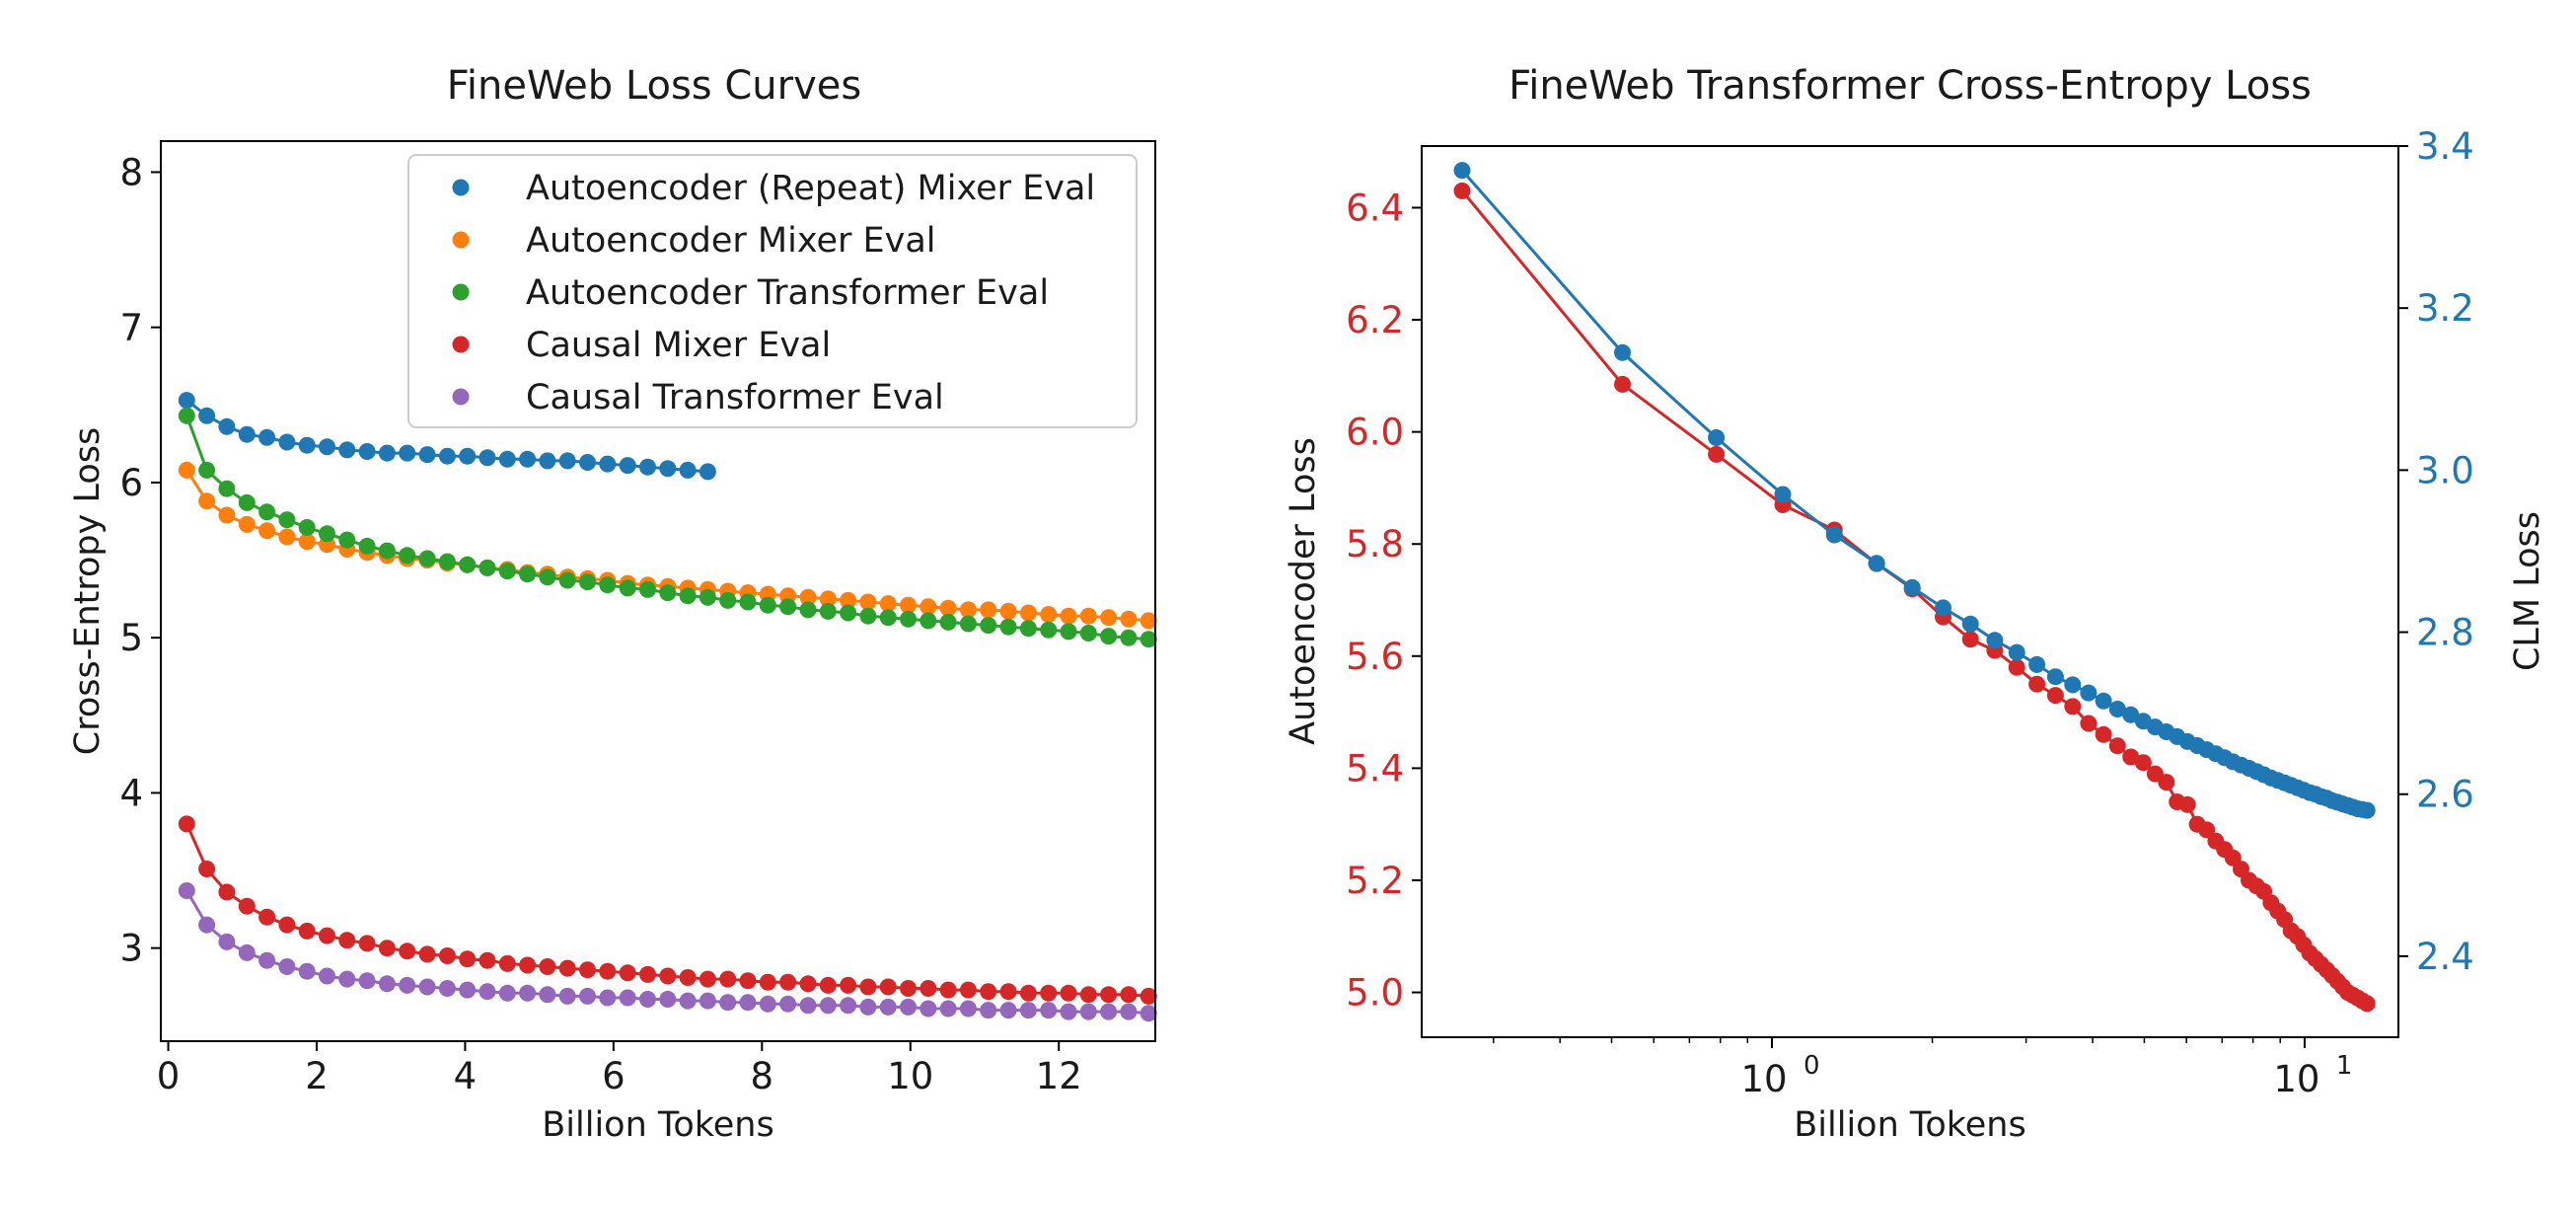 This screenshot has width=2576, height=1206. What do you see at coordinates (1059, 1076) in the screenshot?
I see `x-tick-label: 12` at bounding box center [1059, 1076].